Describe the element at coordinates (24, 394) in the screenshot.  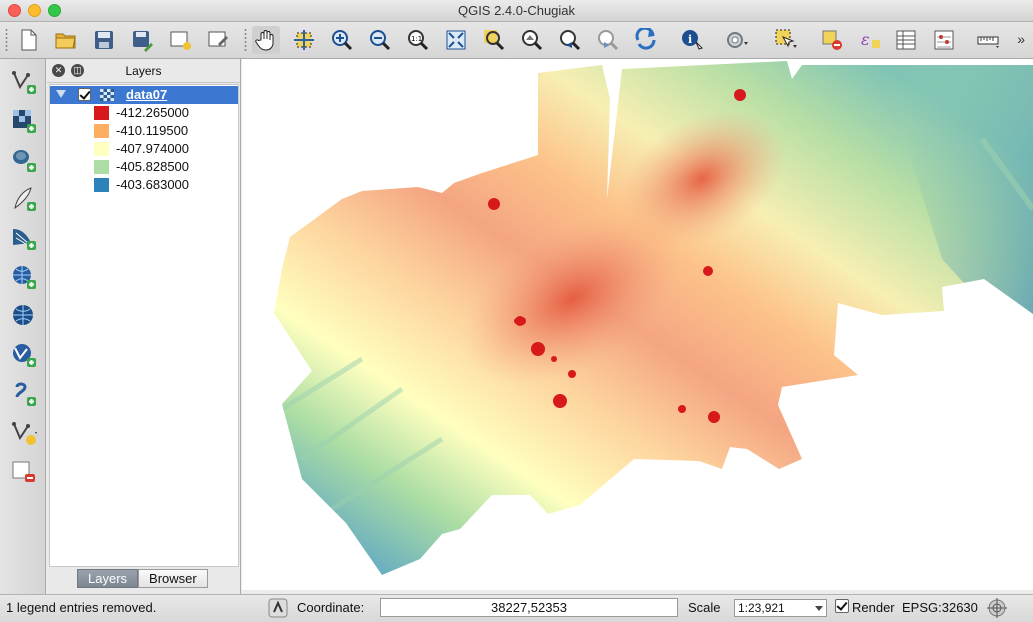
I see `add-delimited-text-button` at that location.